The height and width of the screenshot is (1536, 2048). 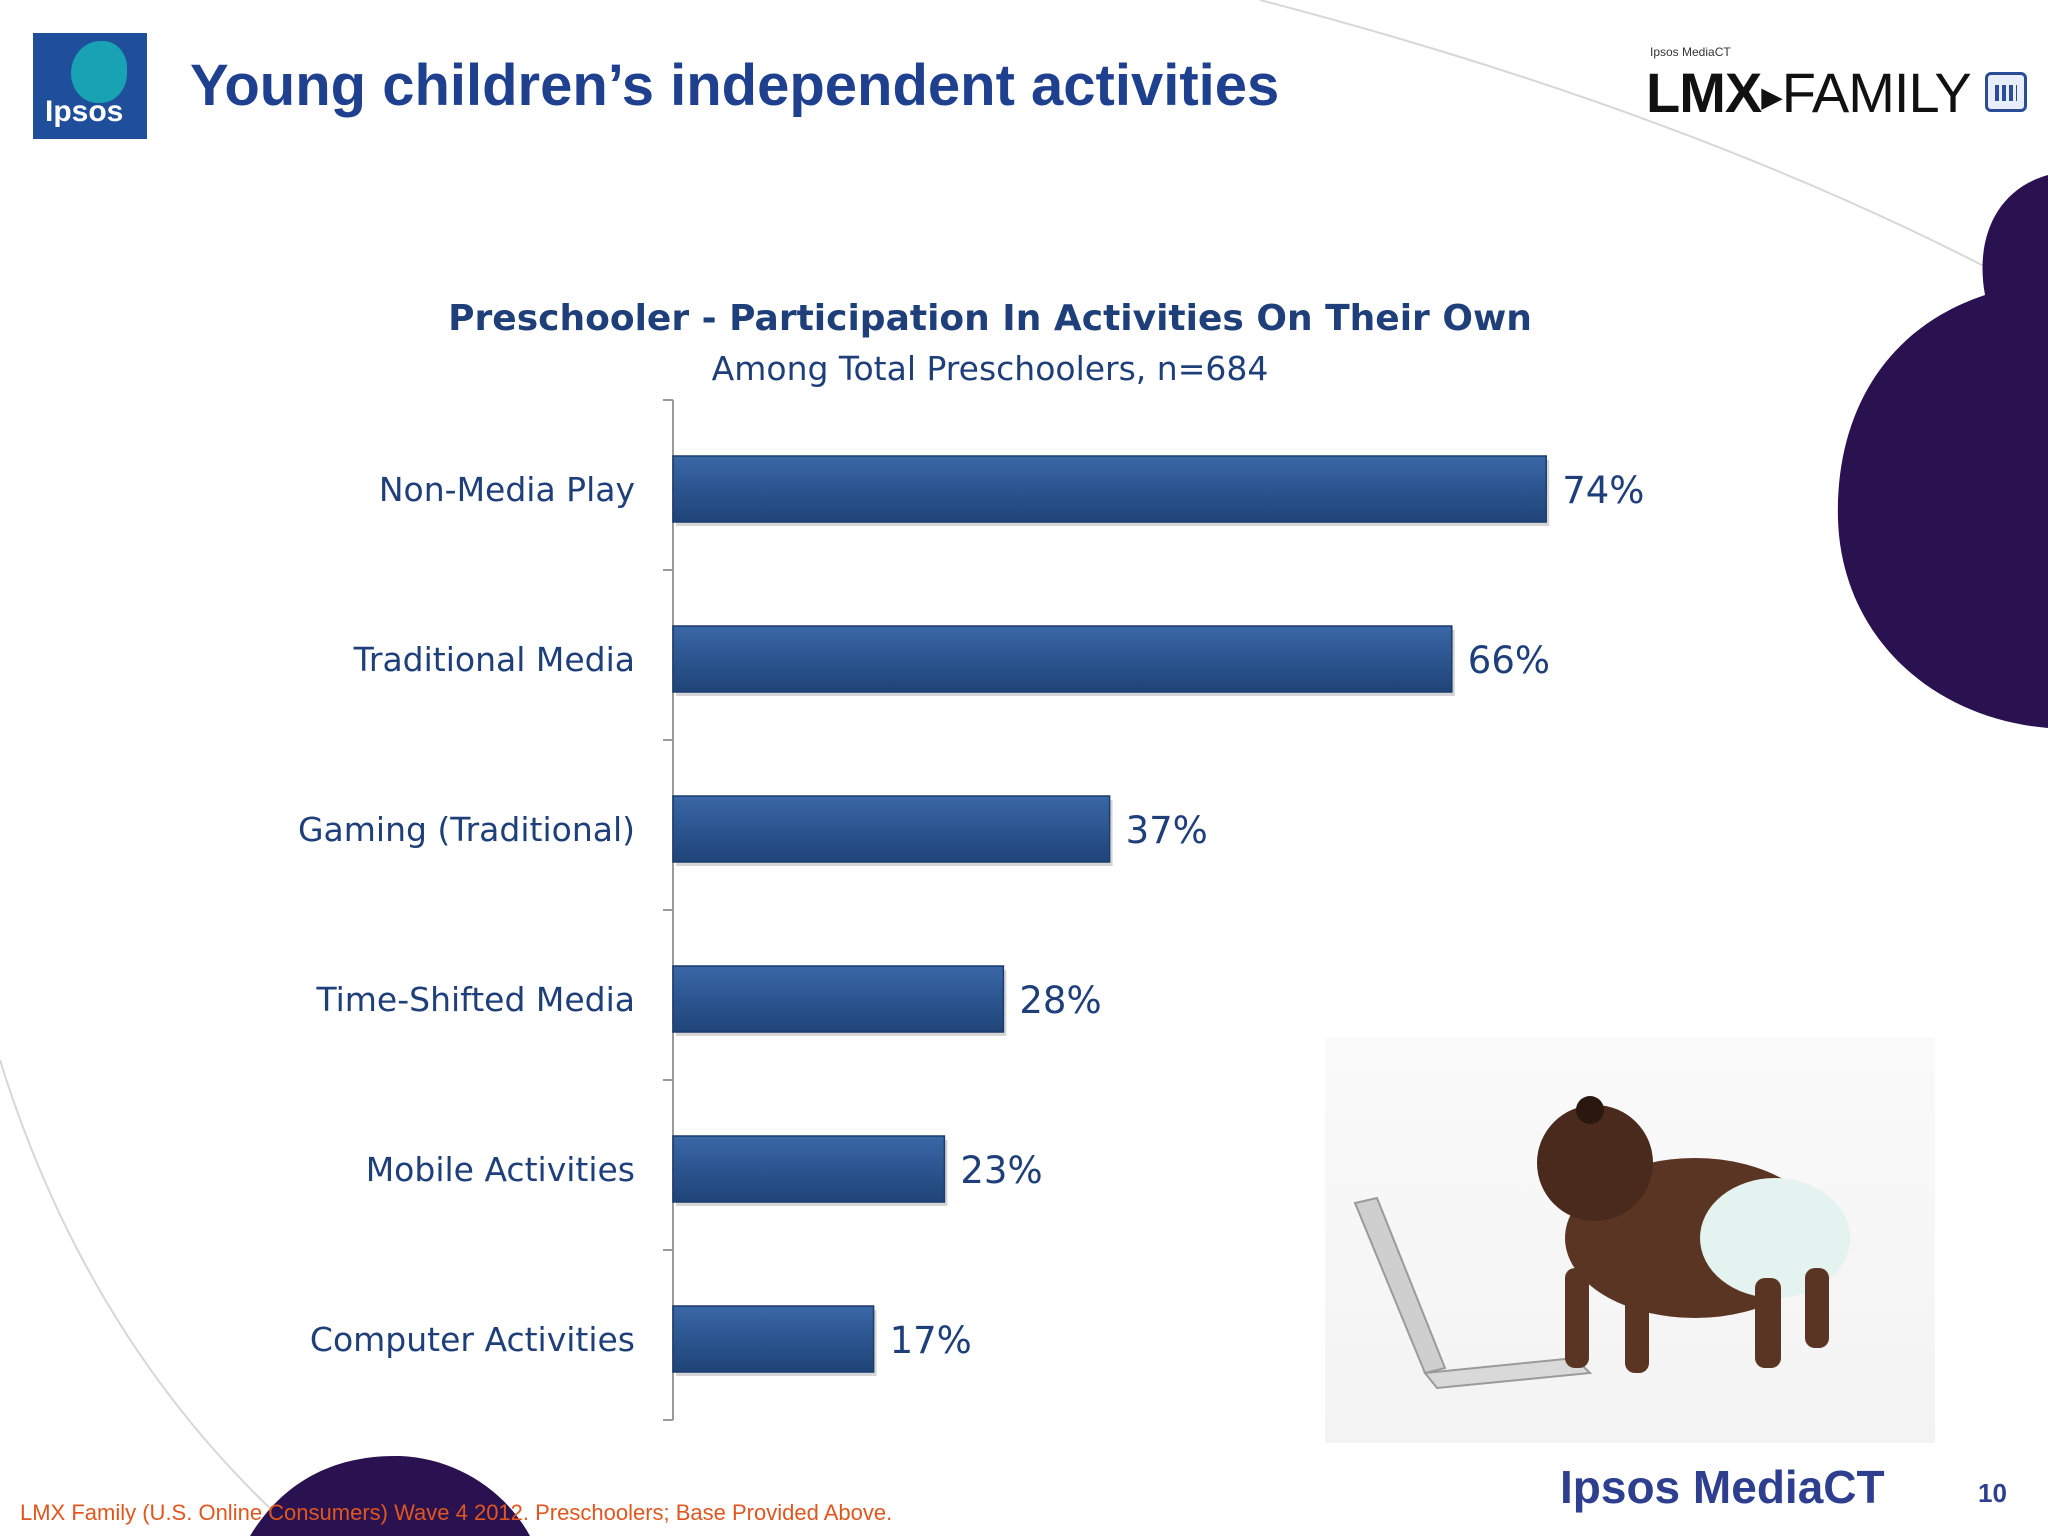 What do you see at coordinates (990, 368) in the screenshot?
I see `chart-subtitle: Among Total Preschoolers, n=684` at bounding box center [990, 368].